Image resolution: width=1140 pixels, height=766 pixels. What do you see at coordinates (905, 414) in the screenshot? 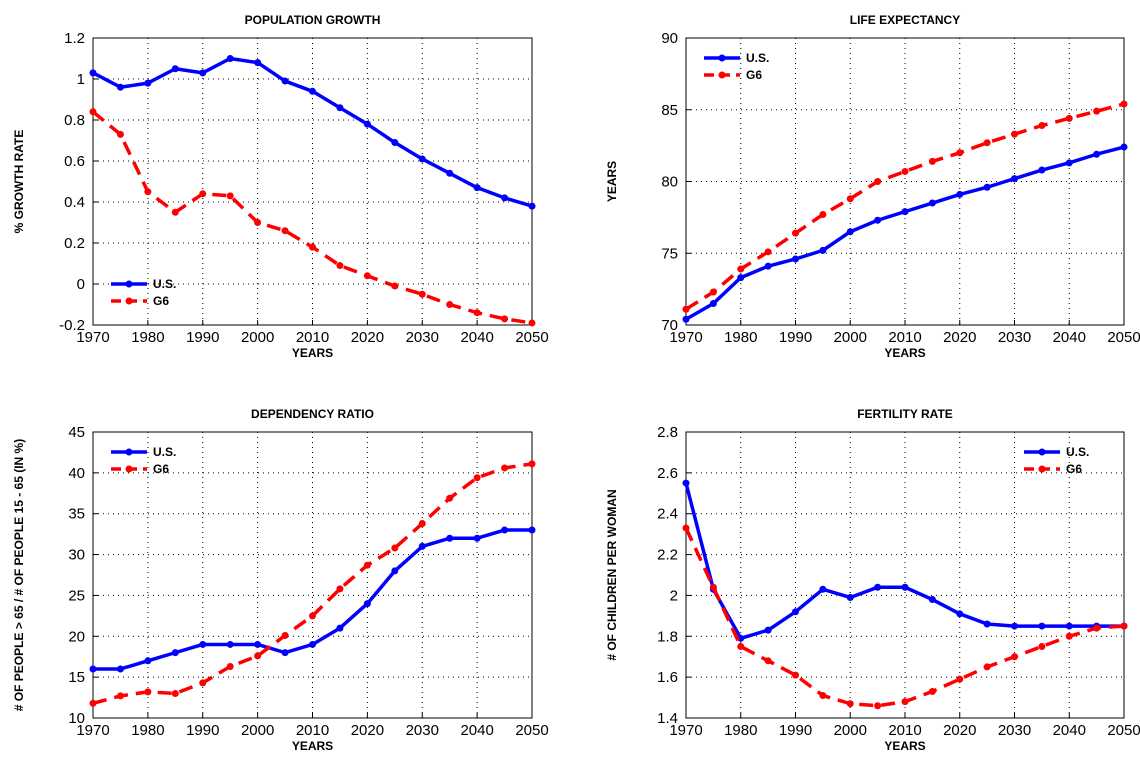
I see `chart-title: FERTILITY RATE` at bounding box center [905, 414].